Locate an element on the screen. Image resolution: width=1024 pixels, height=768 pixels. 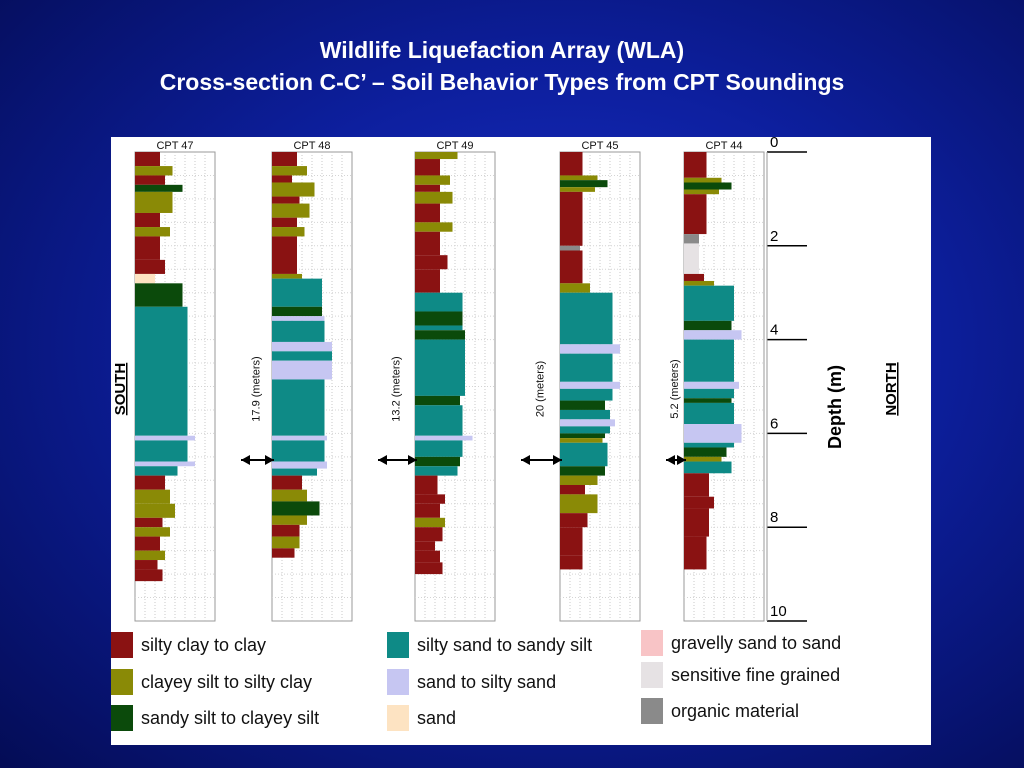
legend-label: sand to silty sand is located at coordinates (487, 681).